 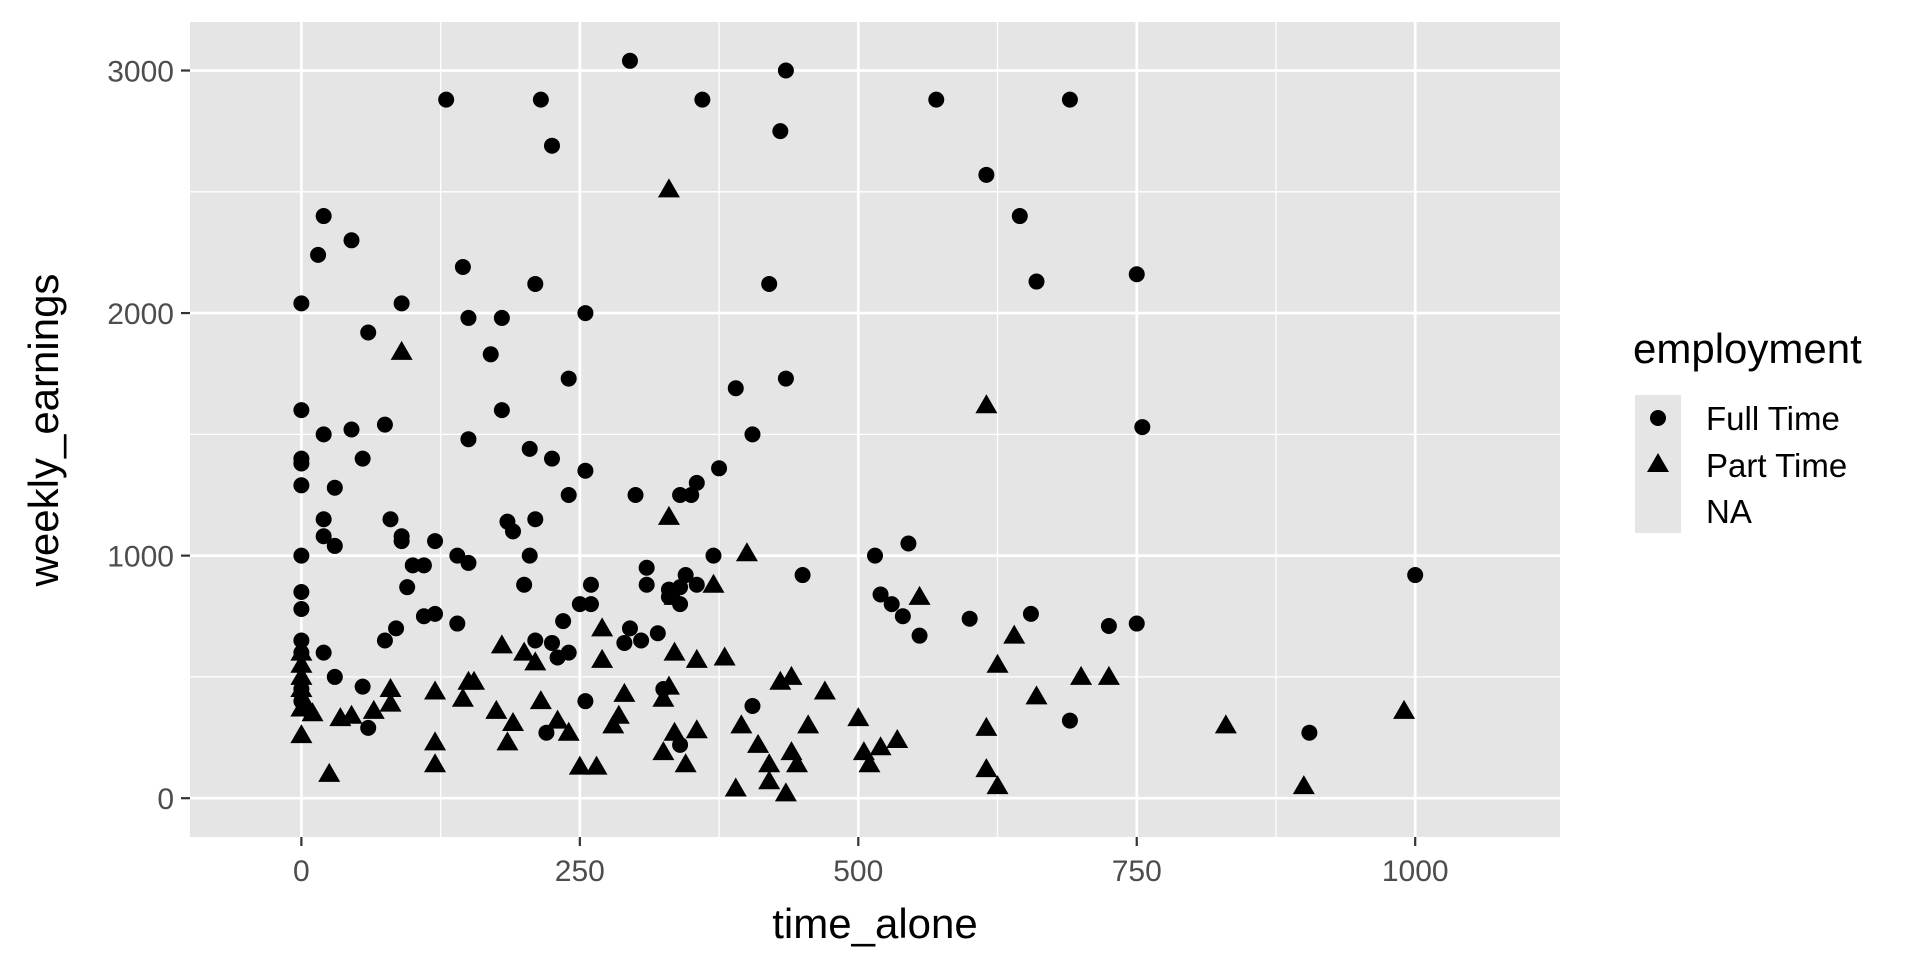 I want to click on legend-entry-na: NA, so click(x=1693, y=510).